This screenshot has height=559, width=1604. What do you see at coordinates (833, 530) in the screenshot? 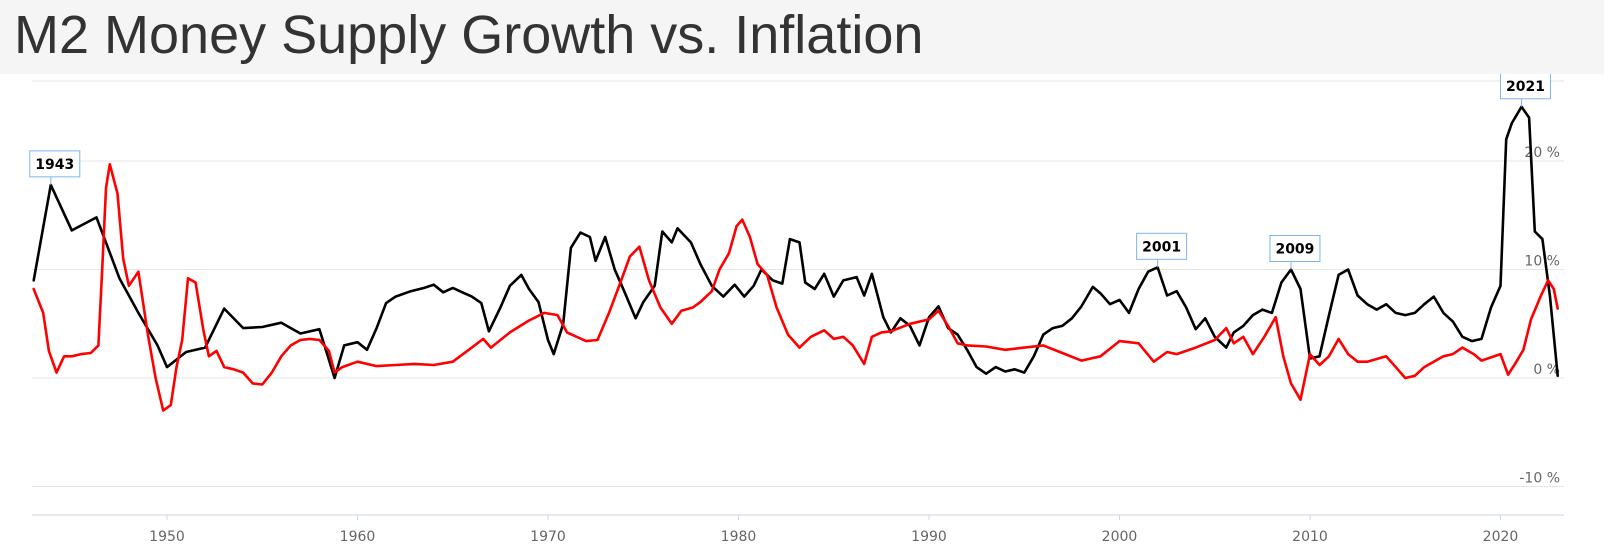
I see `x-axis-ticks: 1950 1960 1970 1980 1990 2000 2010 2020` at bounding box center [833, 530].